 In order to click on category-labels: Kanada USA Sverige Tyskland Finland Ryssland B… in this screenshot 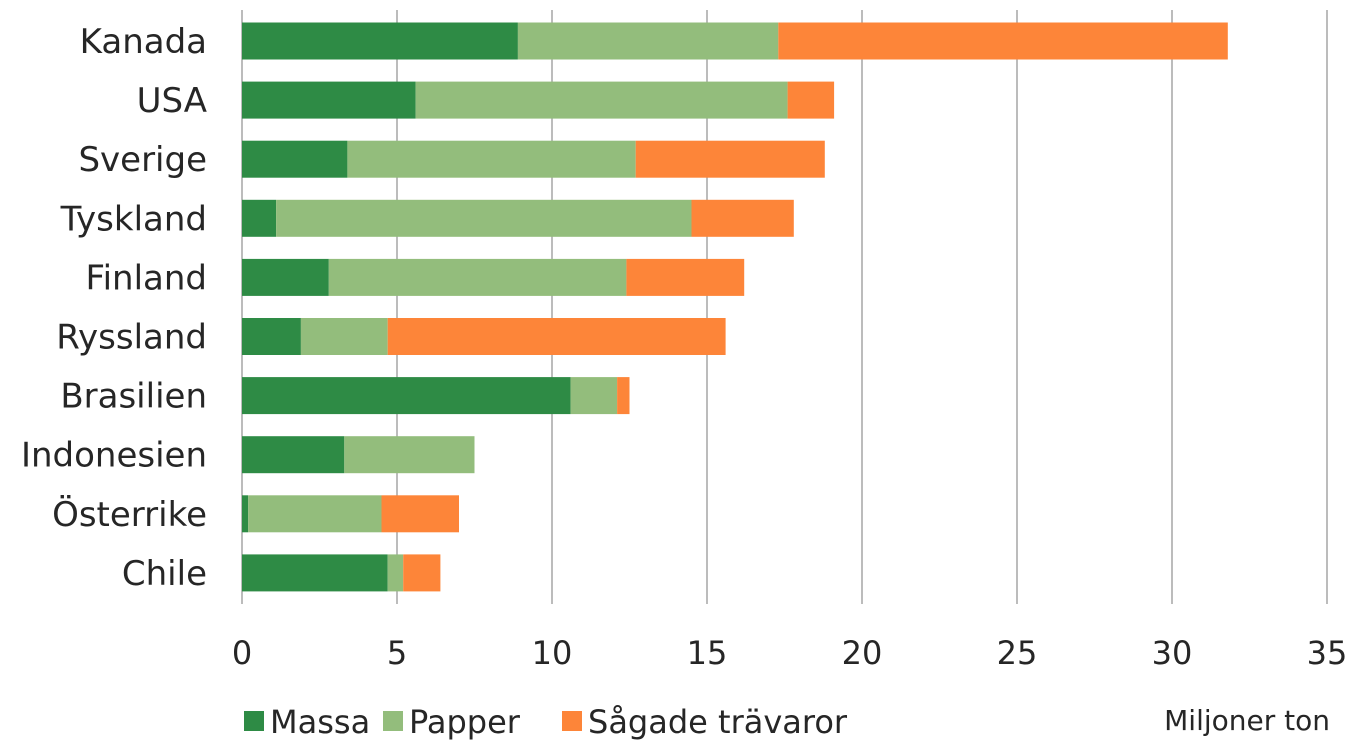, I will do `click(114, 308)`.